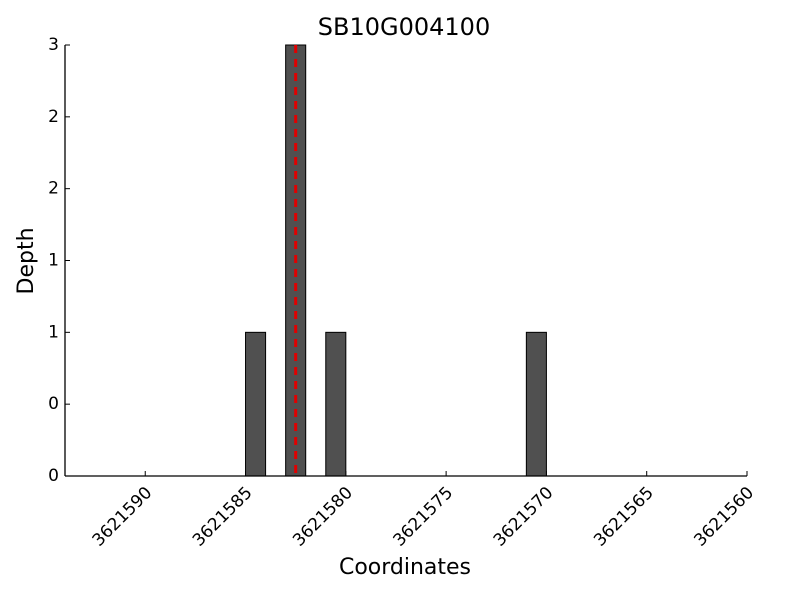  What do you see at coordinates (26, 260) in the screenshot?
I see `y-axis-label: Depth` at bounding box center [26, 260].